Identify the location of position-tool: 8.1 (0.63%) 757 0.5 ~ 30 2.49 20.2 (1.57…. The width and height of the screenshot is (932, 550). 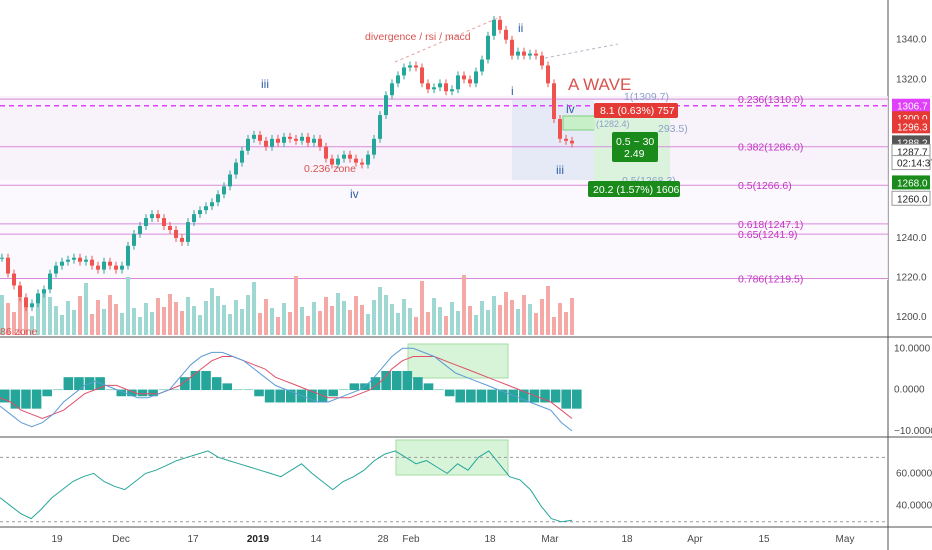
(634, 150).